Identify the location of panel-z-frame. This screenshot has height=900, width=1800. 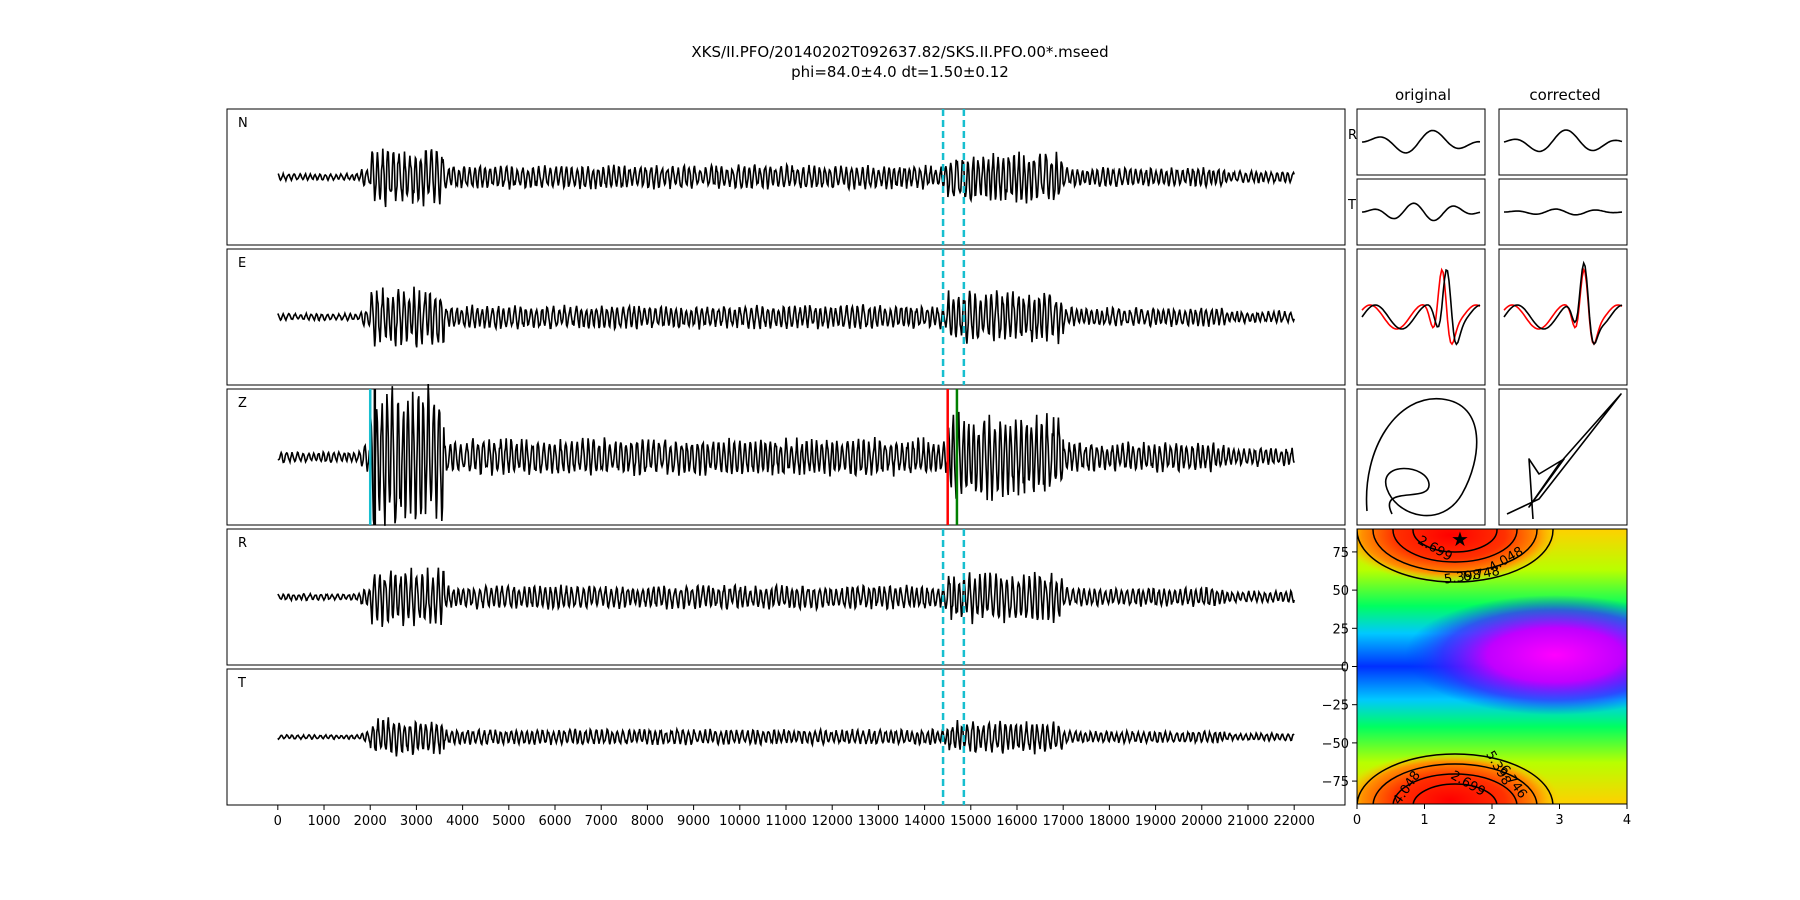
(786, 457).